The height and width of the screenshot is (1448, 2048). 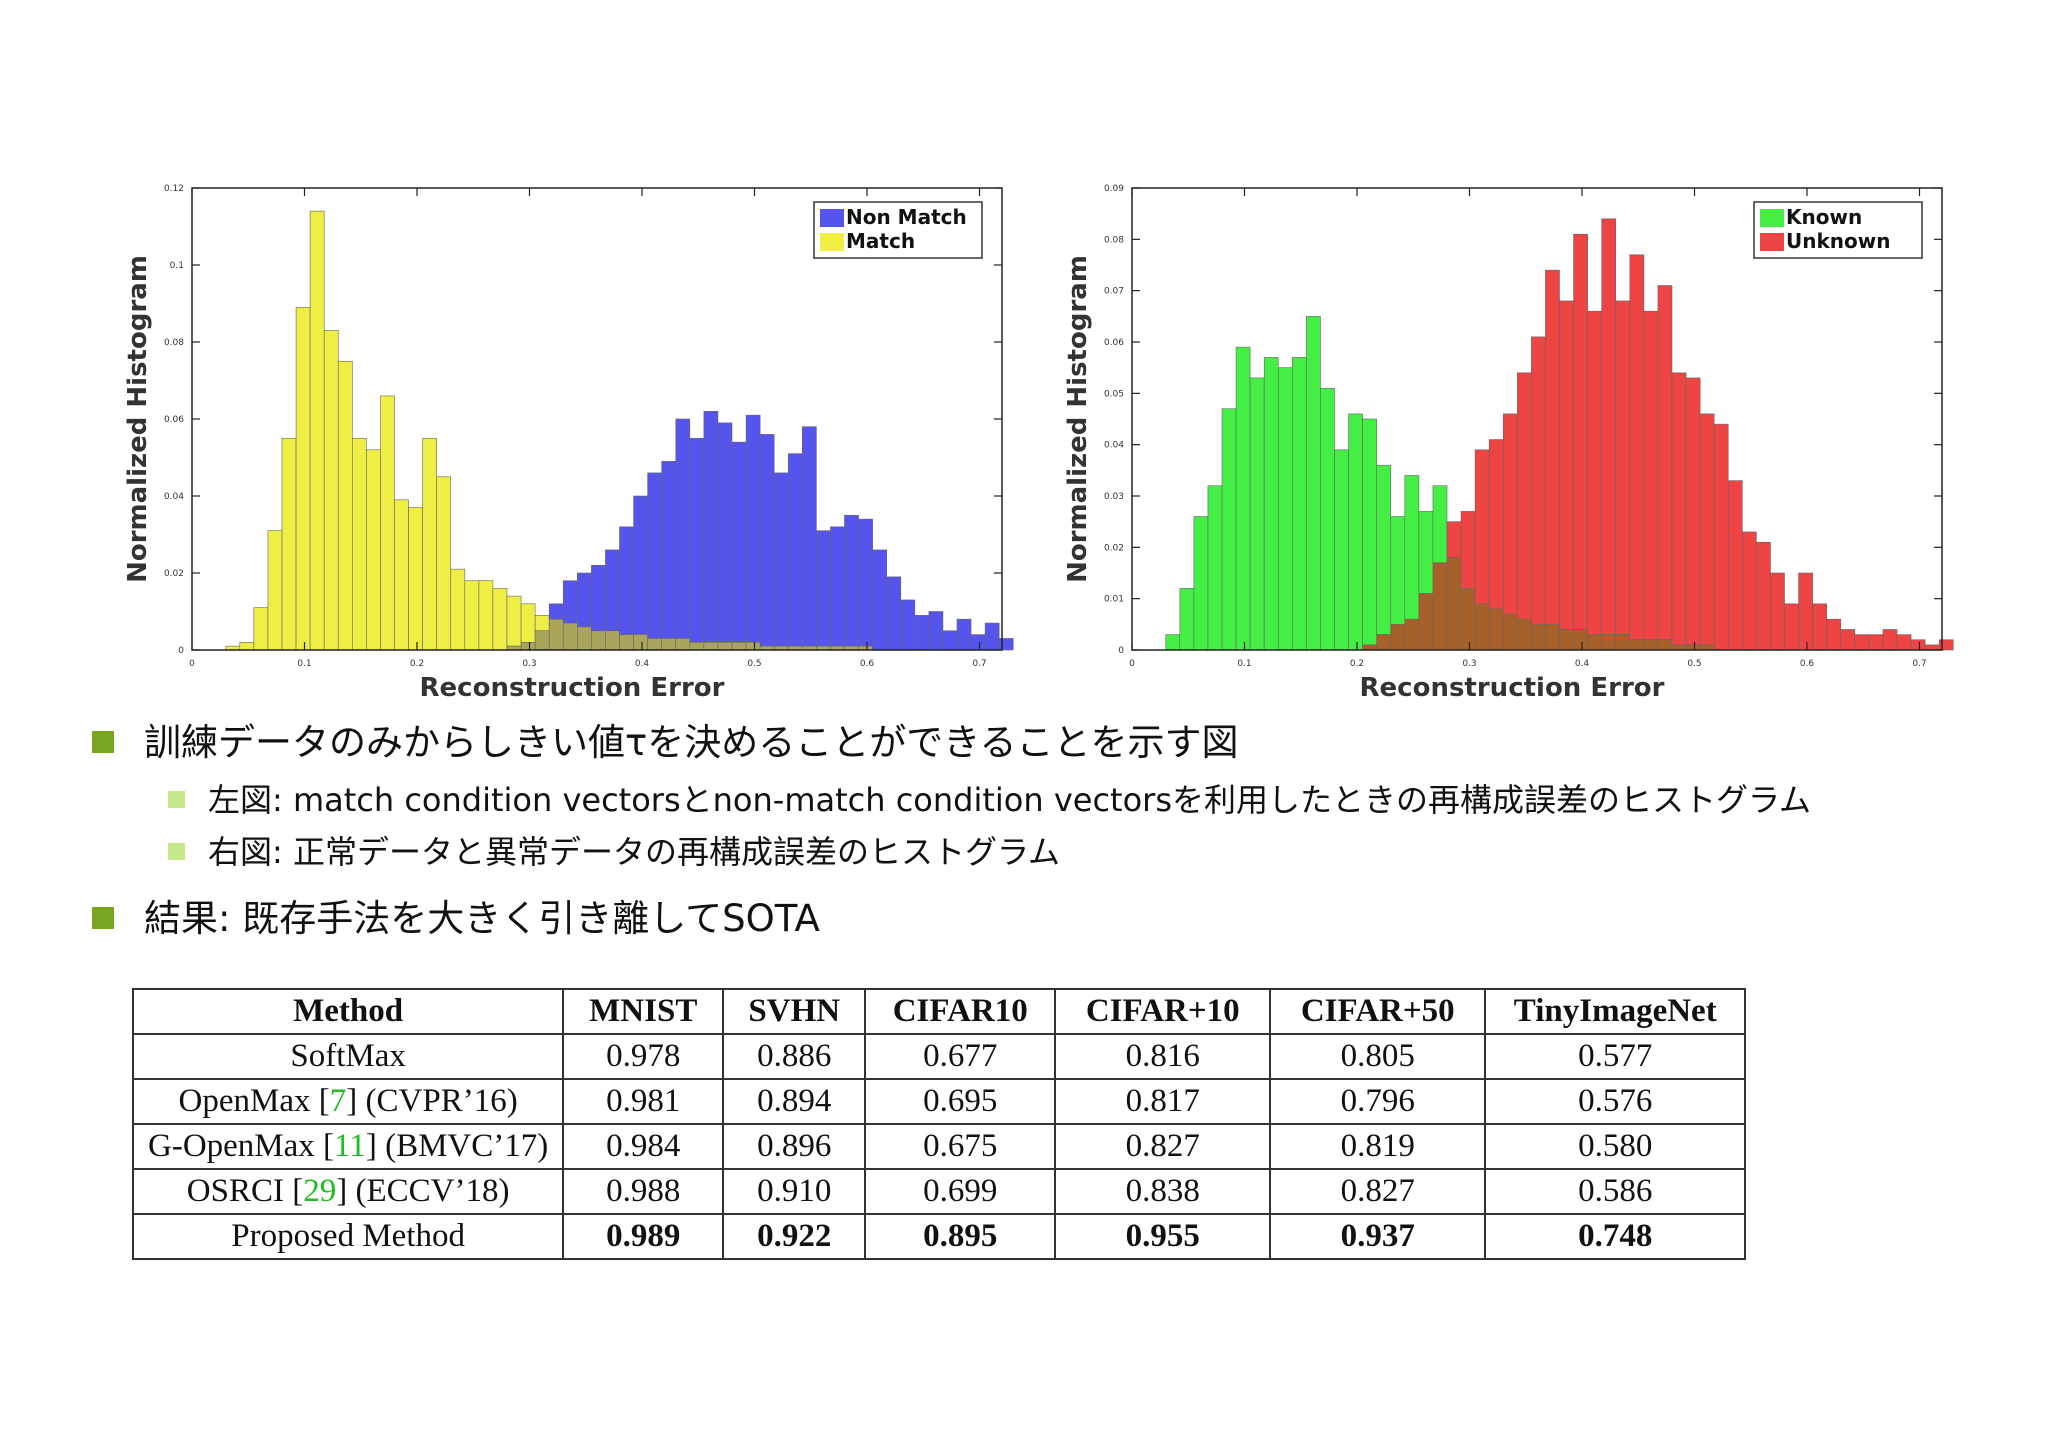 What do you see at coordinates (174, 343) in the screenshot?
I see `y-tick-label: 0.08` at bounding box center [174, 343].